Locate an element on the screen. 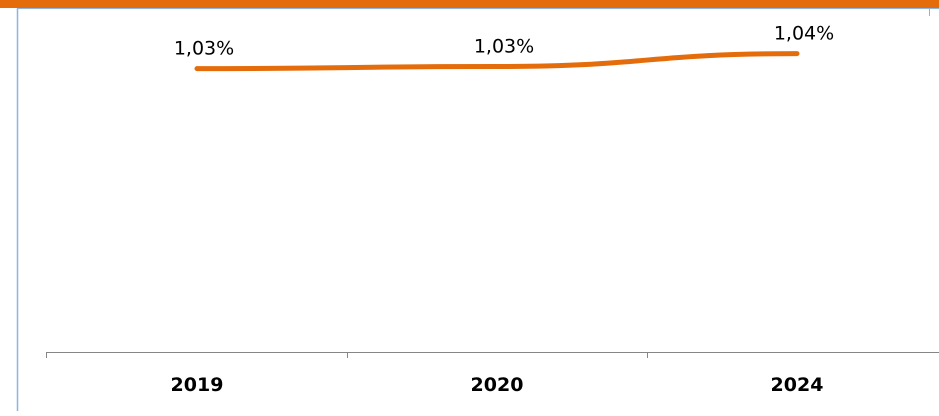  series-group is located at coordinates (497, 61).